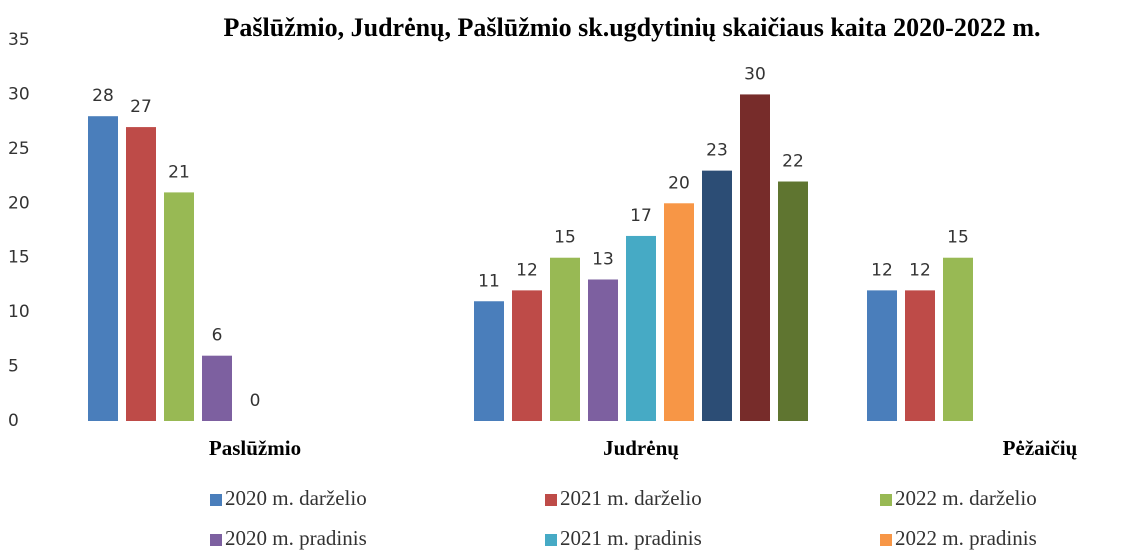  I want to click on y-tick-label: 0, so click(13, 421).